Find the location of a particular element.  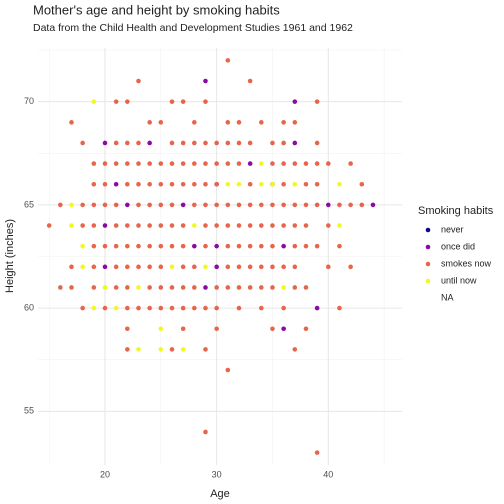

legend-label: once did is located at coordinates (458, 246).